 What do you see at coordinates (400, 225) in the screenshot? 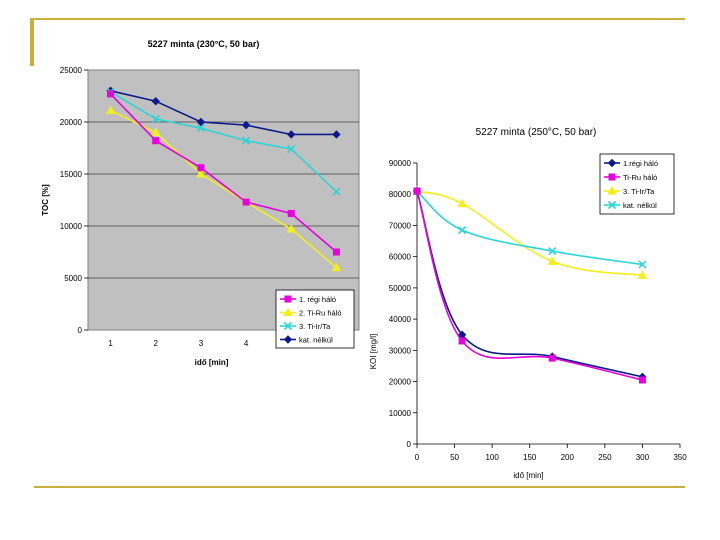
I see `chart-2-y-tick-label: 70000` at bounding box center [400, 225].